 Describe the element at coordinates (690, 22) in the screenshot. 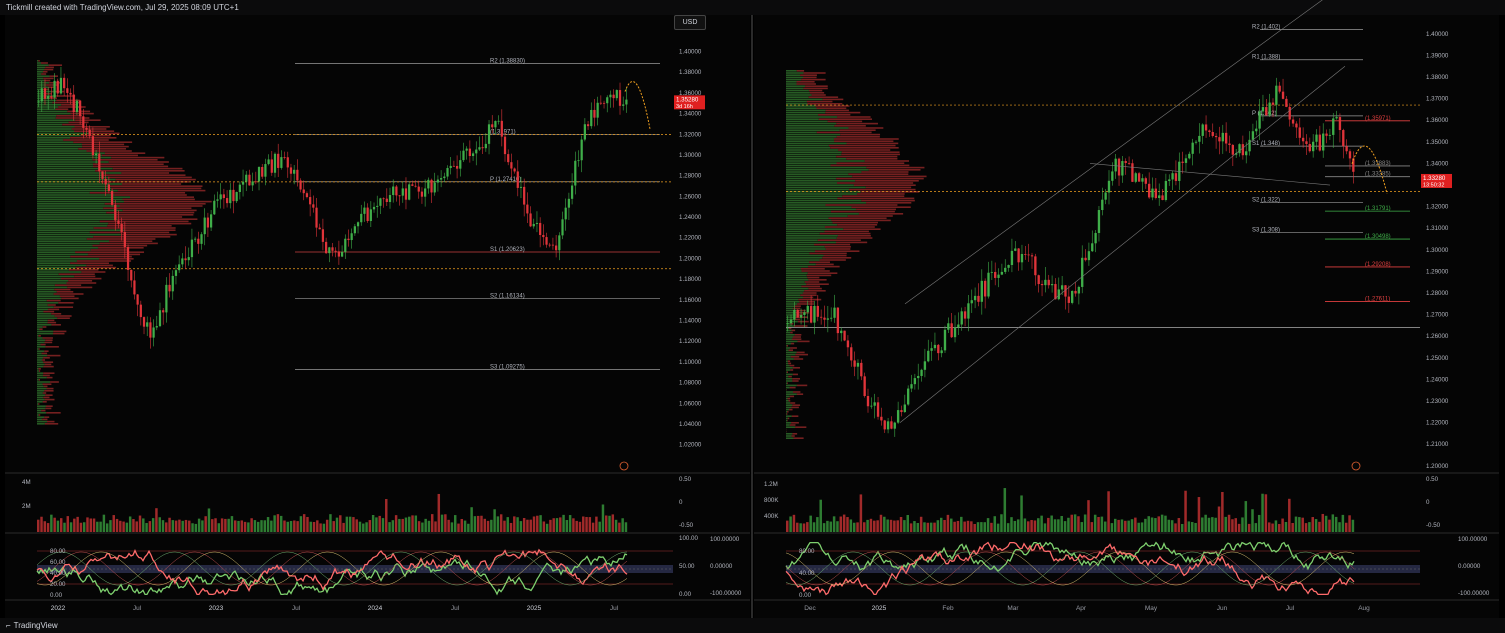

I see `currency-button: USD` at that location.